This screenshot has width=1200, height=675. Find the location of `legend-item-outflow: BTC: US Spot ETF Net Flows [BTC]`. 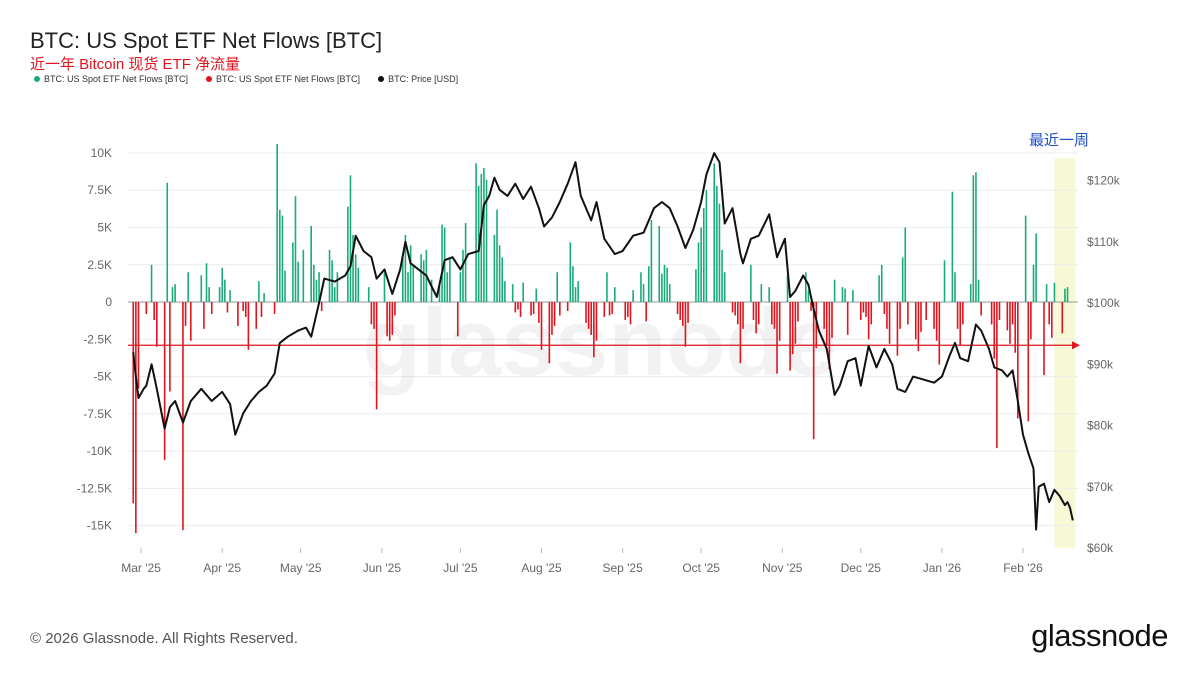

legend-item-outflow: BTC: US Spot ETF Net Flows [BTC] is located at coordinates (283, 79).